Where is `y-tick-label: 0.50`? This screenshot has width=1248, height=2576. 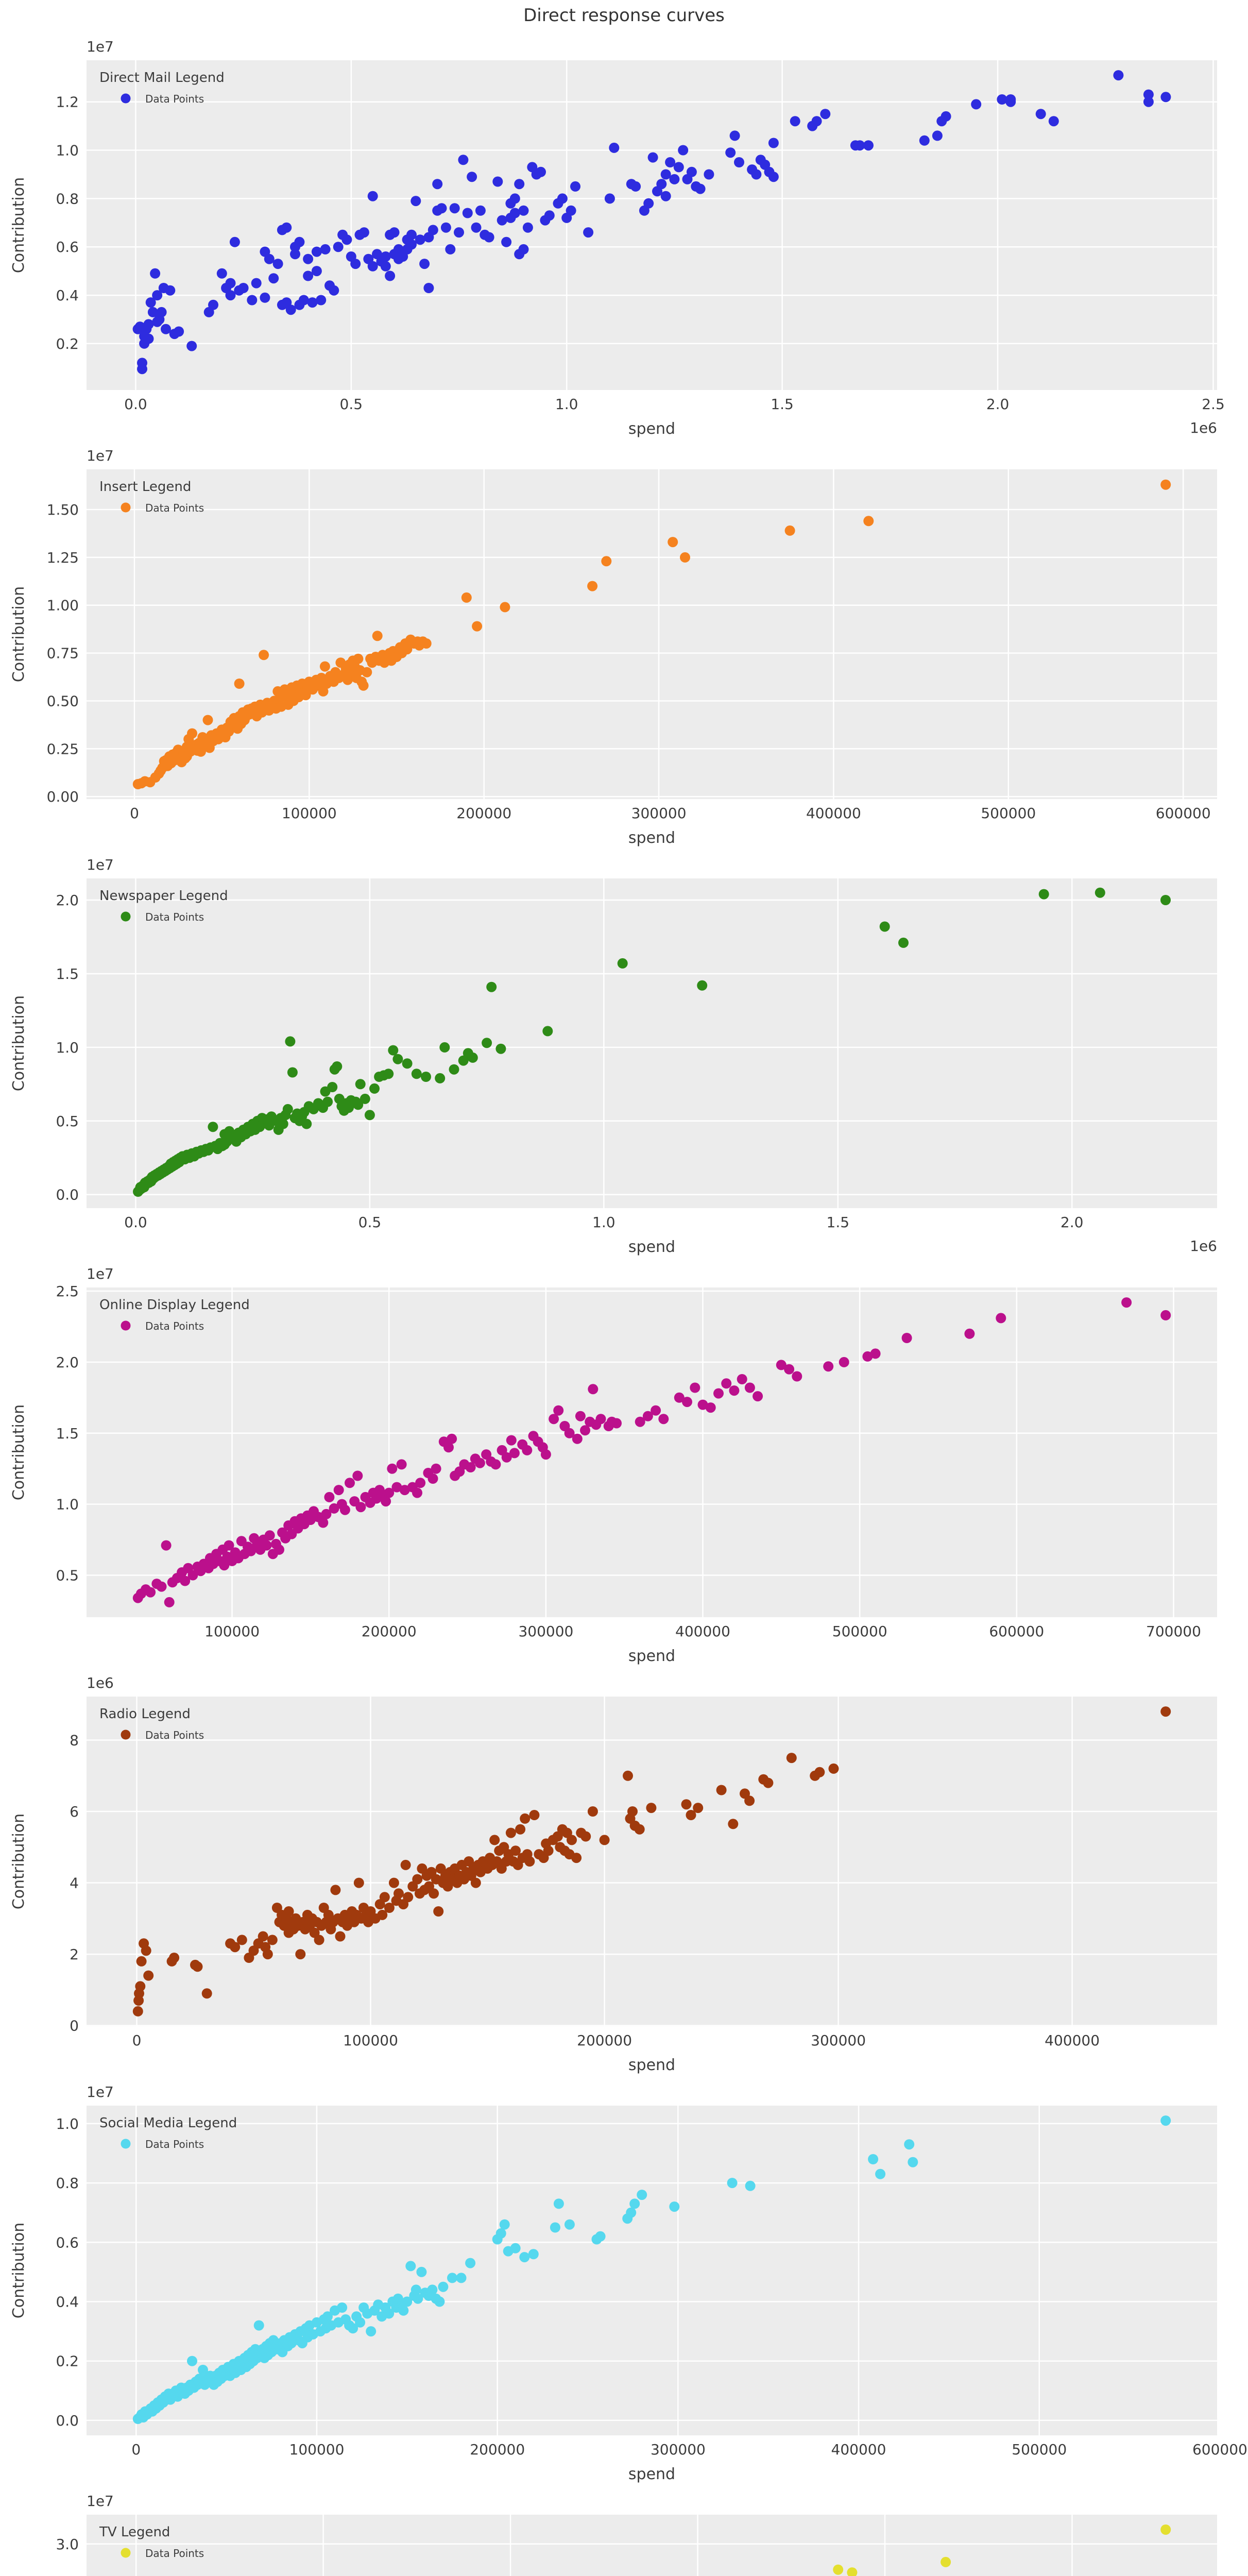
y-tick-label: 0.50 is located at coordinates (63, 700).